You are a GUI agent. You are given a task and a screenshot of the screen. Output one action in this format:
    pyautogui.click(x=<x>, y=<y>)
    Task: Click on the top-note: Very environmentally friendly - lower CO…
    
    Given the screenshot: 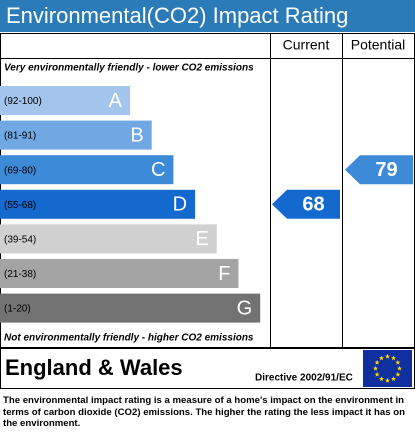 What is the action you would take?
    pyautogui.click(x=129, y=68)
    